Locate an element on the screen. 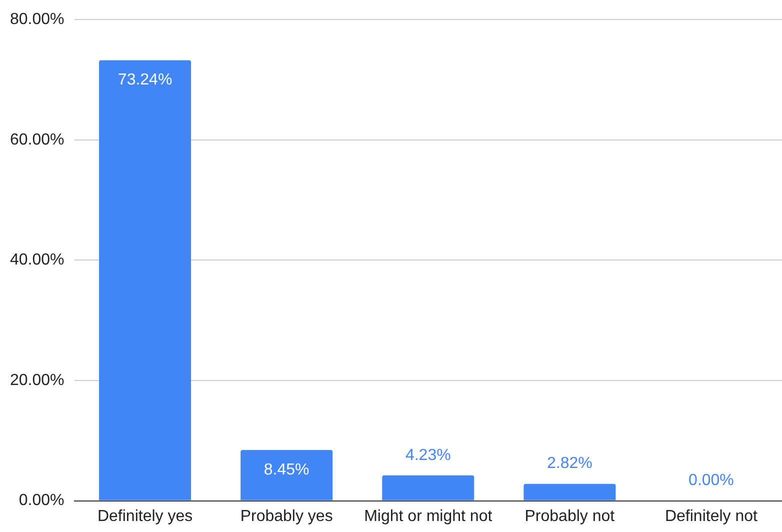 The height and width of the screenshot is (532, 782). y-tick-label: 80.00% is located at coordinates (37, 19).